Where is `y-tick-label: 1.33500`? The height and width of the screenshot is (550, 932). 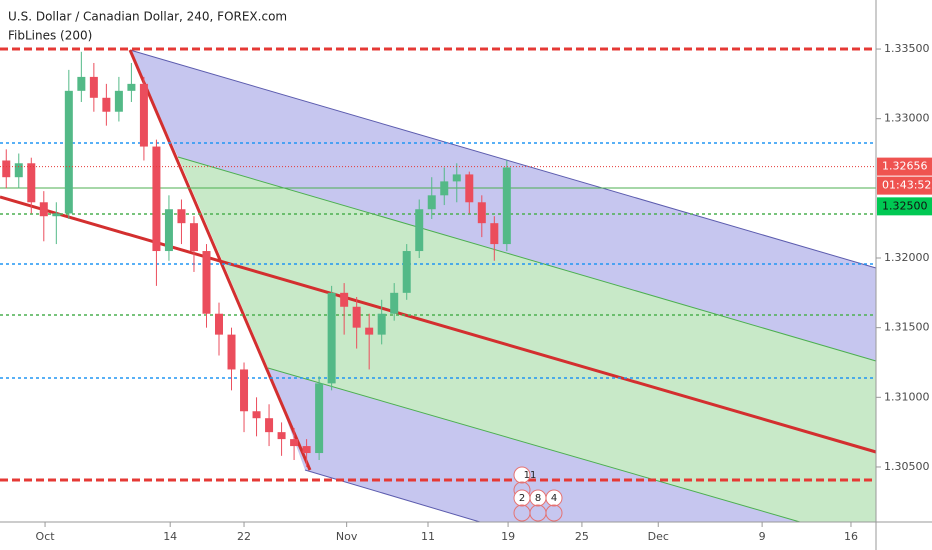 y-tick-label: 1.33500 is located at coordinates (907, 48).